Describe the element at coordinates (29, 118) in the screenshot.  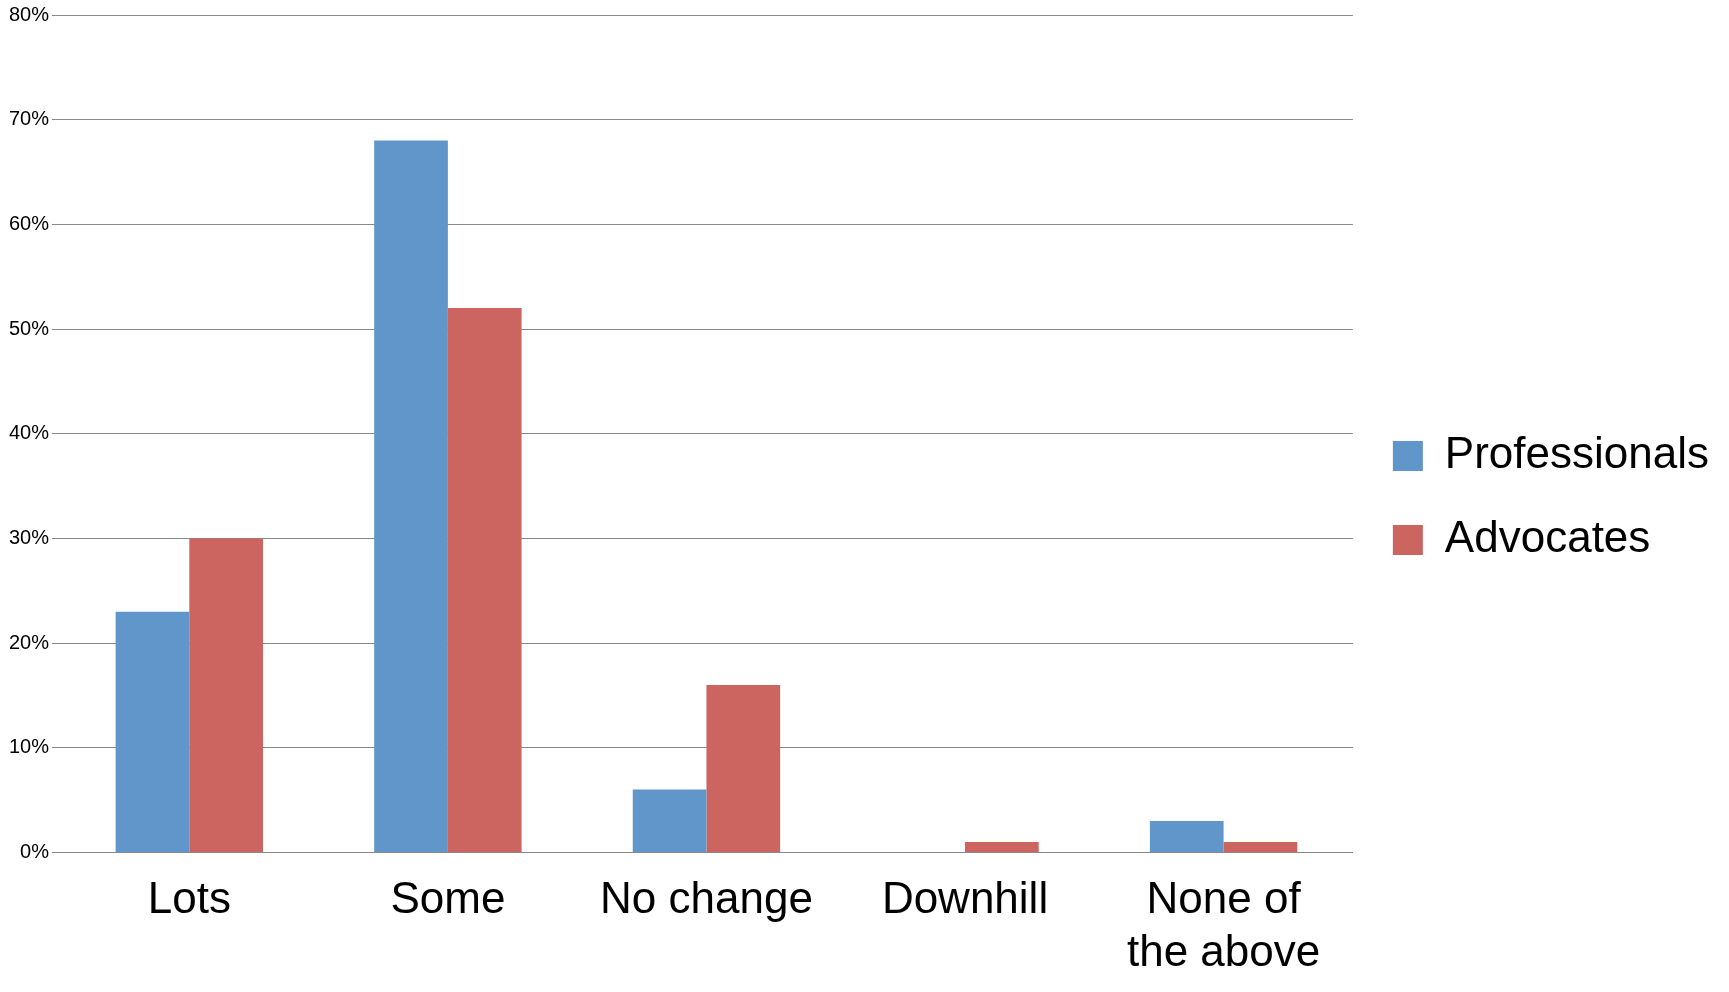
I see `y-tick-label: 70%` at that location.